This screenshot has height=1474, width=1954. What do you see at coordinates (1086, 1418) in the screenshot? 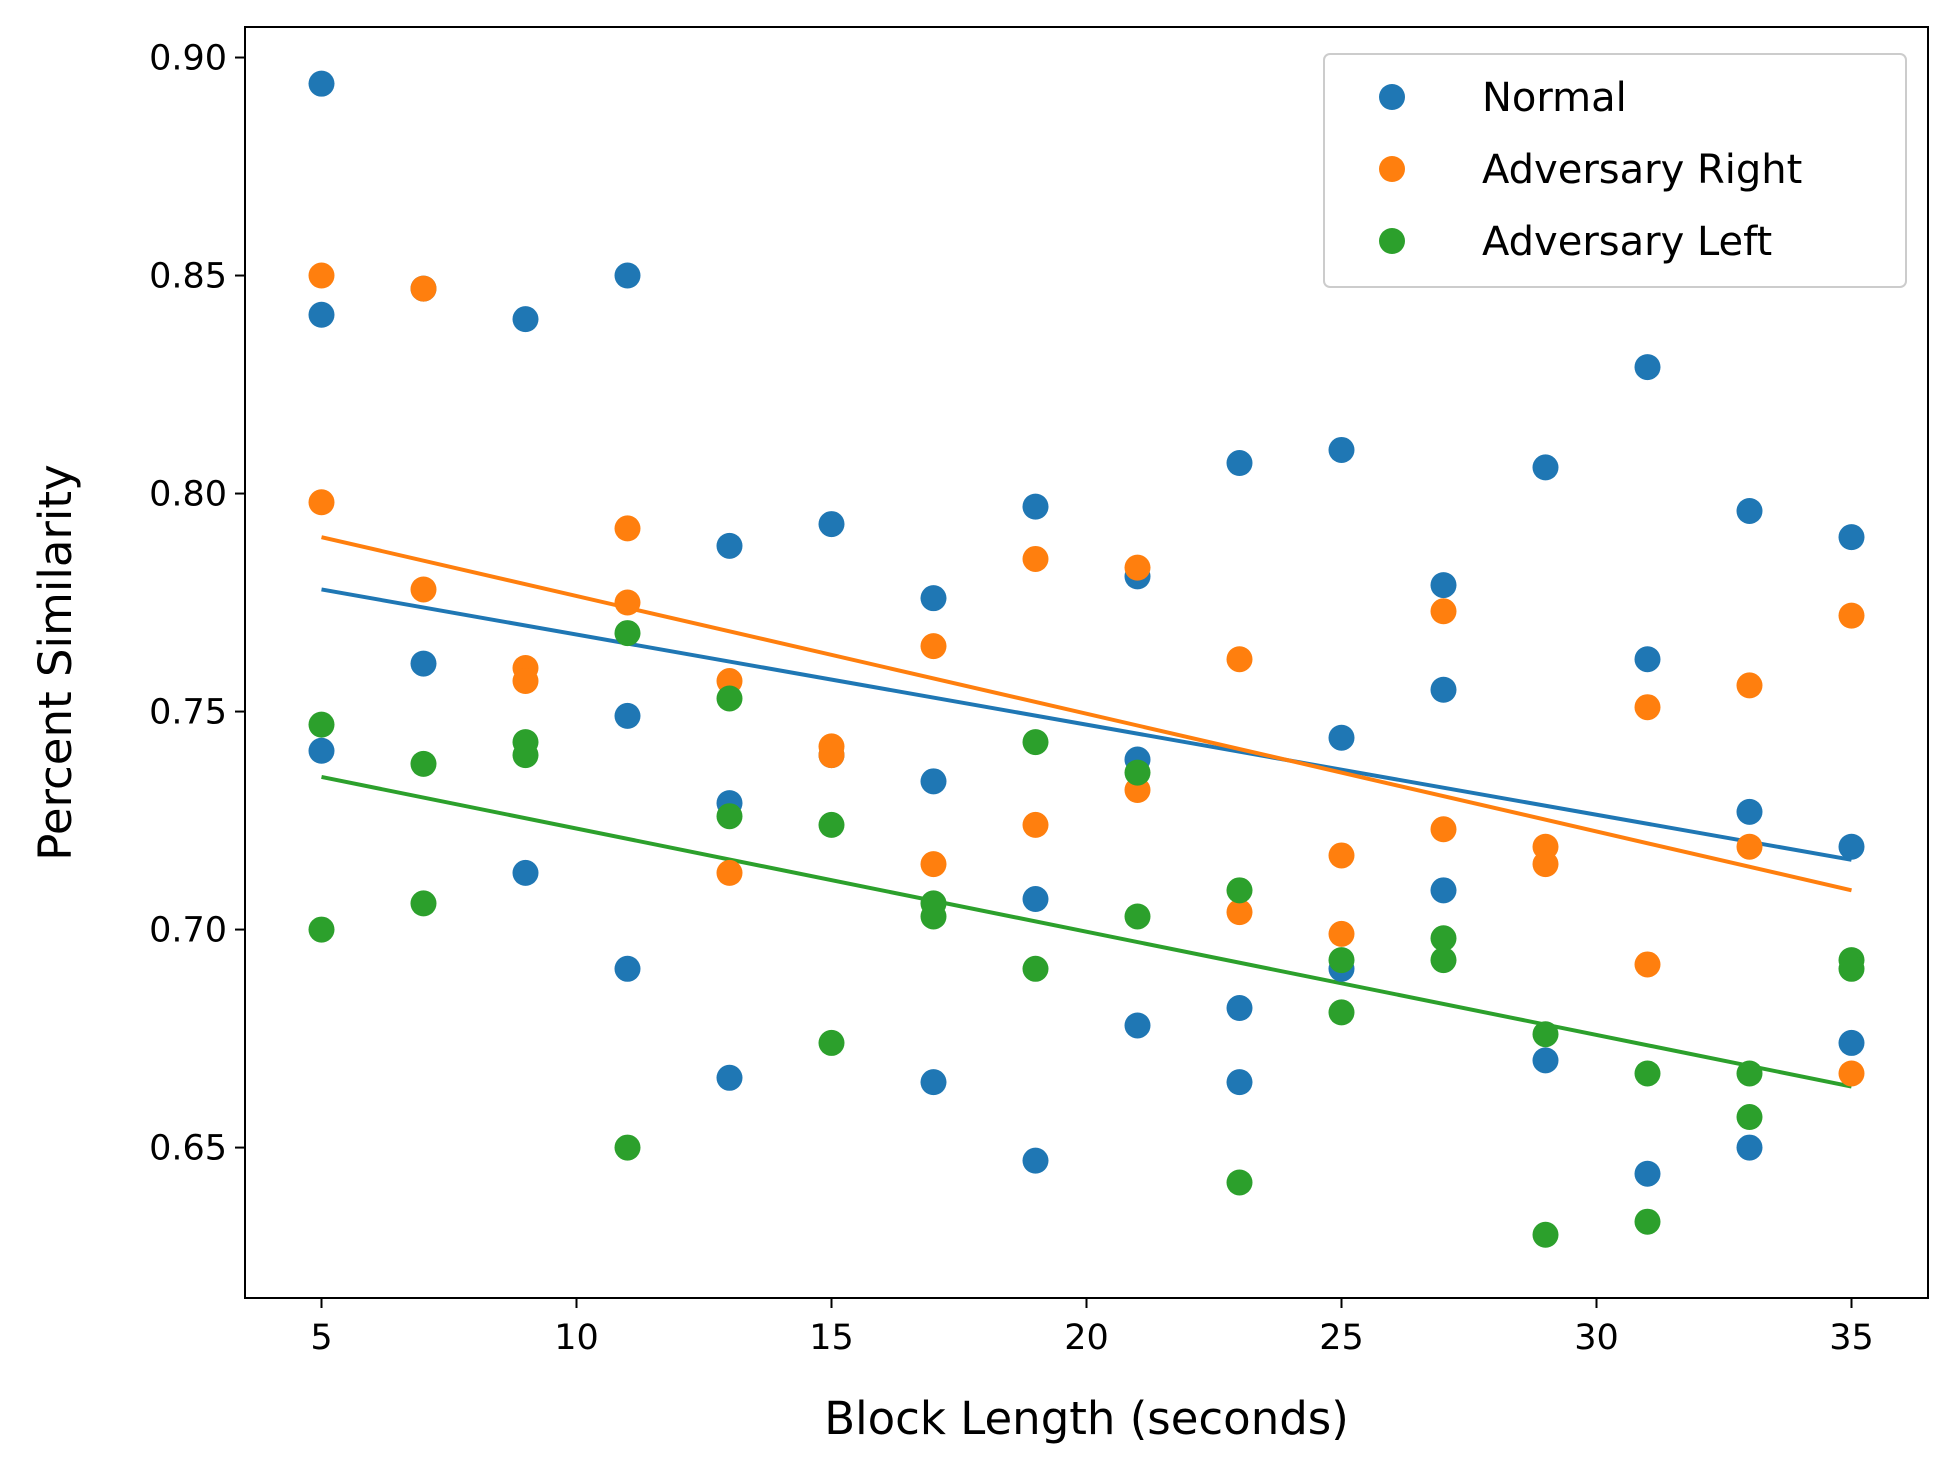
I see `x-axis-title: Block Length (seconds)` at bounding box center [1086, 1418].